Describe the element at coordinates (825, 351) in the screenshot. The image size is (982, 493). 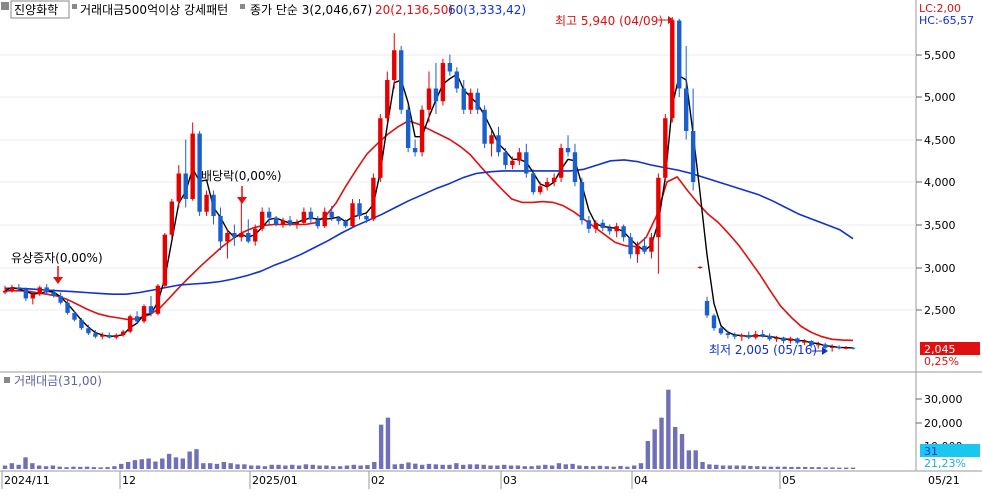
I see `low-arrow-icon` at that location.